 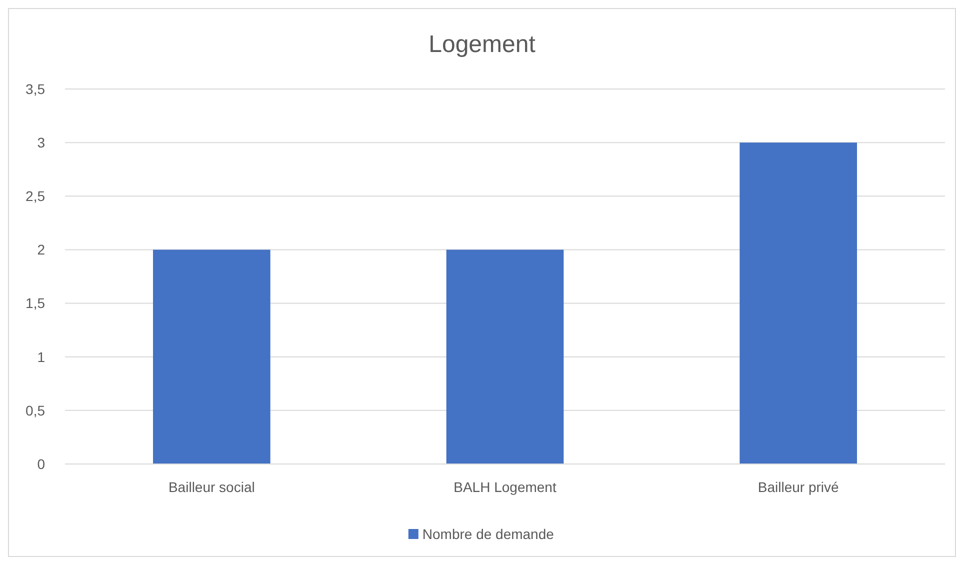 I want to click on y-tick-label: 1,5, so click(x=36, y=303).